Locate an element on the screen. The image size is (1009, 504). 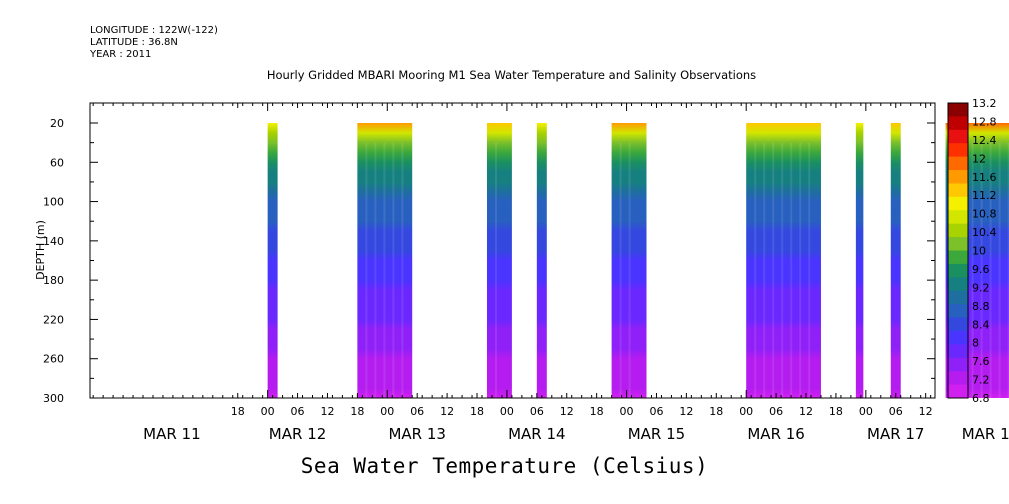
x-day-label: MAR 18 is located at coordinates (985, 434).